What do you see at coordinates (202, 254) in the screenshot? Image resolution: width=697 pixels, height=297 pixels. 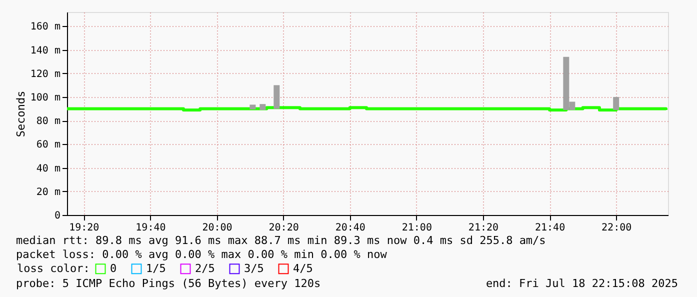 I see `text: packet loss: 0.00 % avg 0.00 % max 0.00 % min 0.00 % now` at bounding box center [202, 254].